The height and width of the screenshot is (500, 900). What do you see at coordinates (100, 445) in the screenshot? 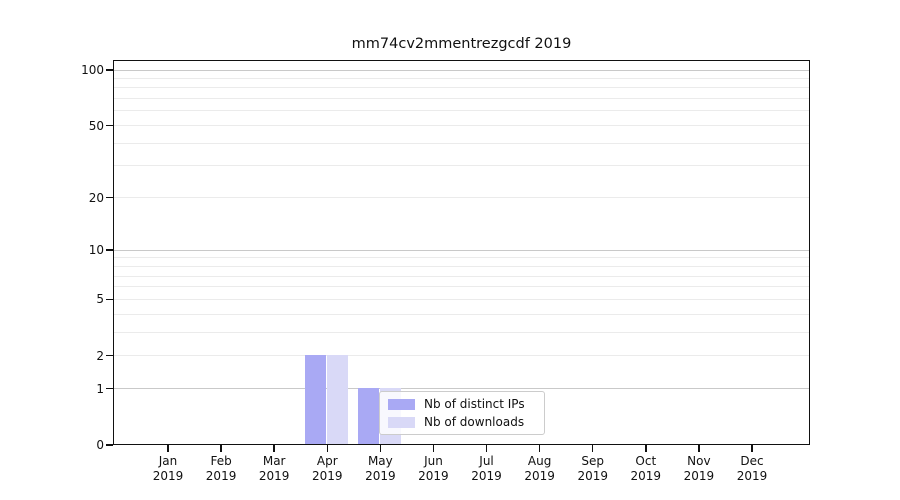
I see `y-tick-label-0: 0` at bounding box center [100, 445].